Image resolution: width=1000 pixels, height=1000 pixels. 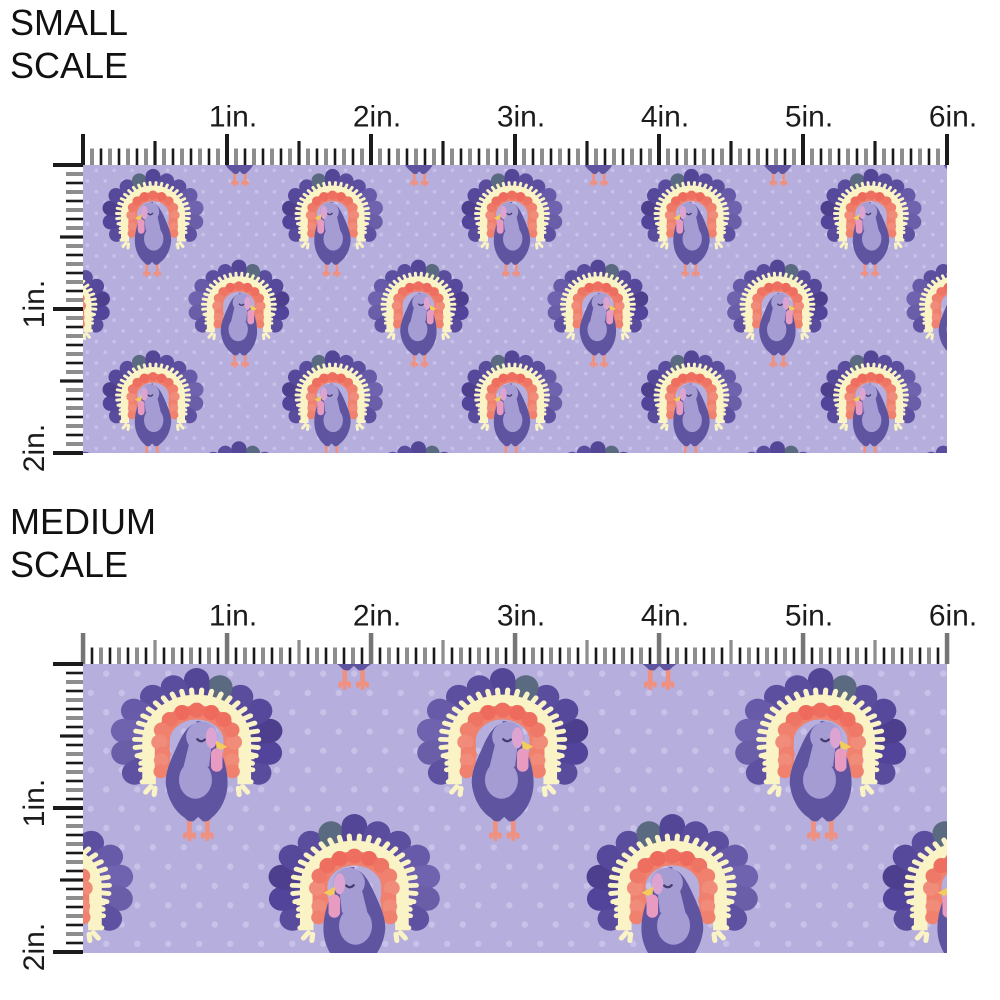 I want to click on svg-text: SMALL, so click(x=69, y=22).